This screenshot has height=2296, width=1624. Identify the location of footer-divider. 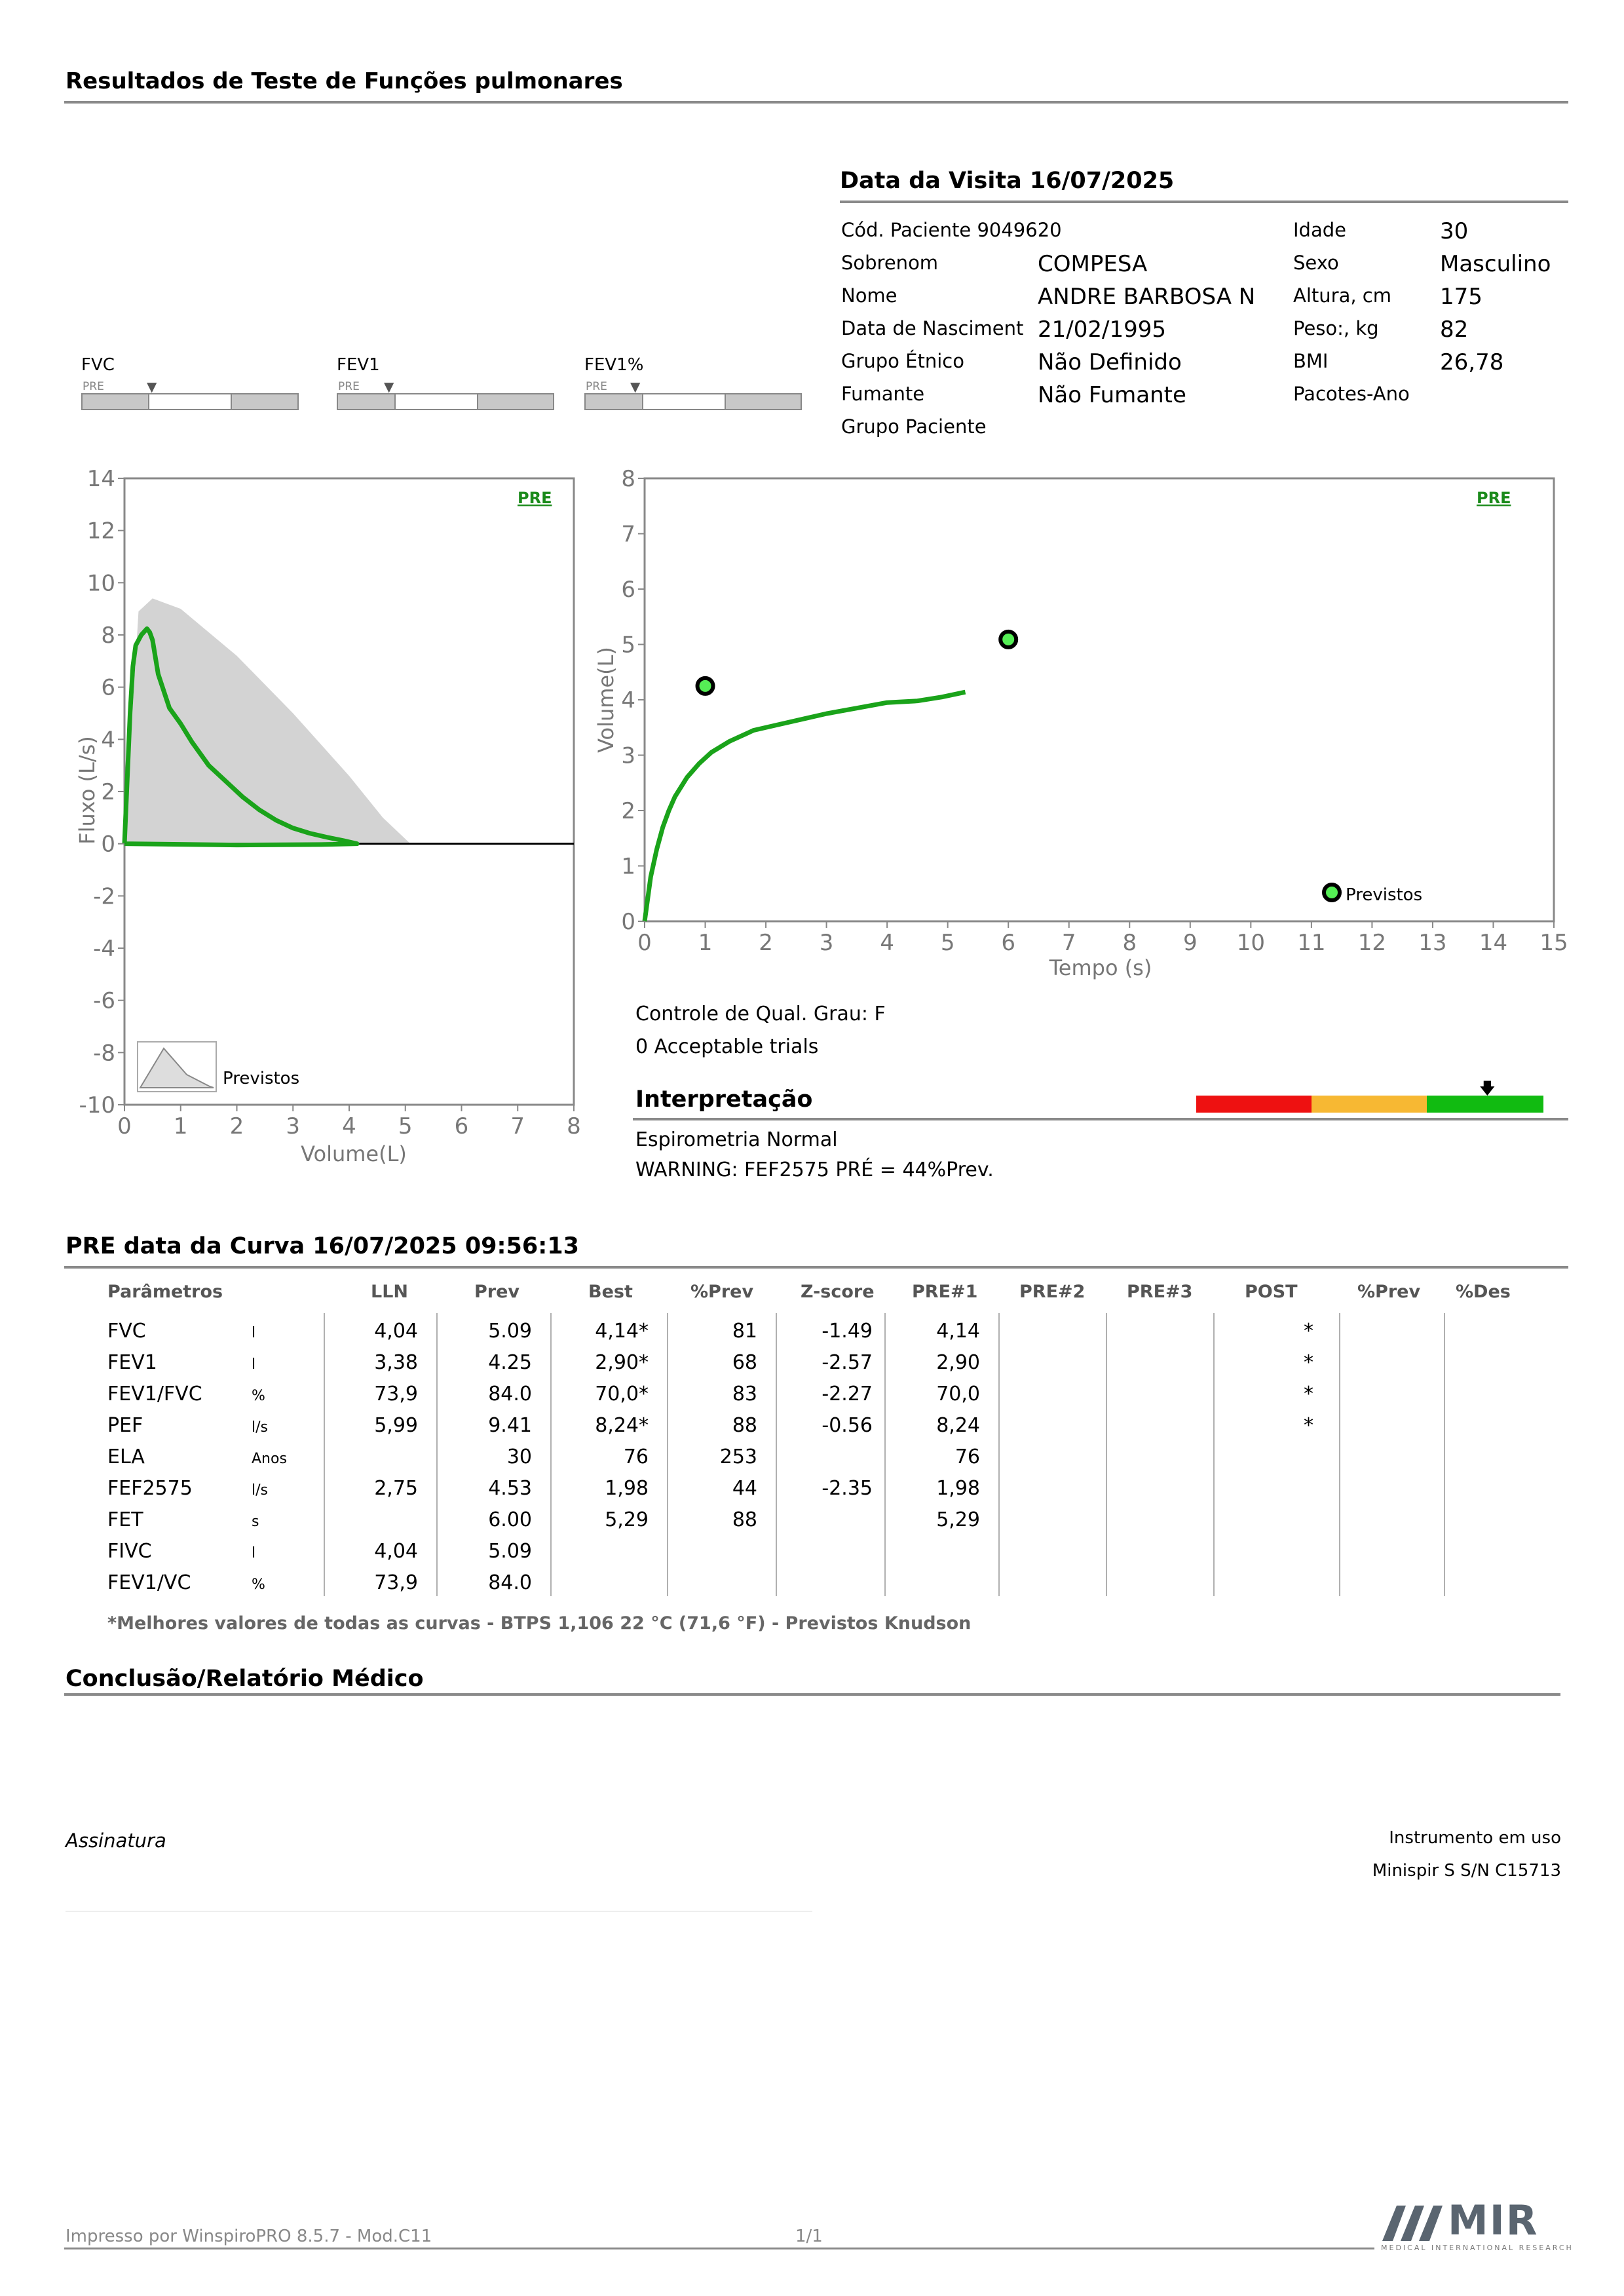
(719, 2248).